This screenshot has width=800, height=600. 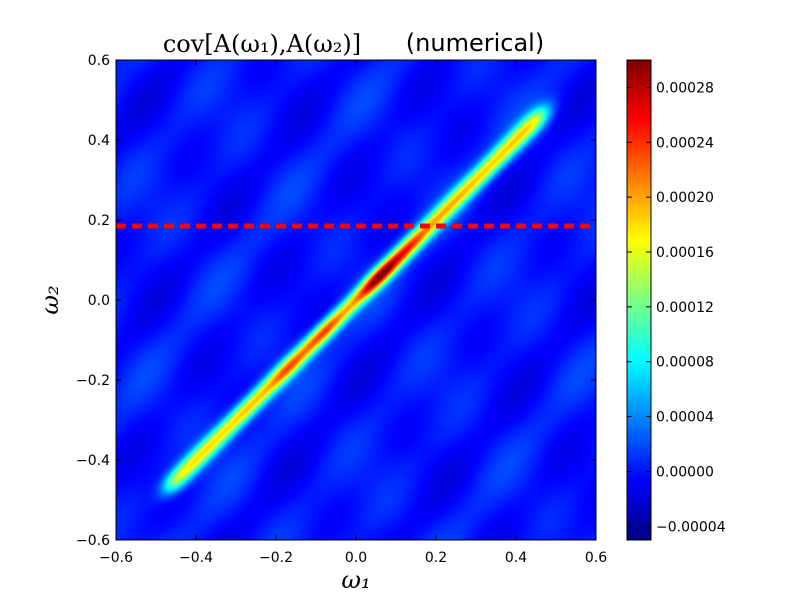 What do you see at coordinates (99, 61) in the screenshot?
I see `y-tick-label: 0.6` at bounding box center [99, 61].